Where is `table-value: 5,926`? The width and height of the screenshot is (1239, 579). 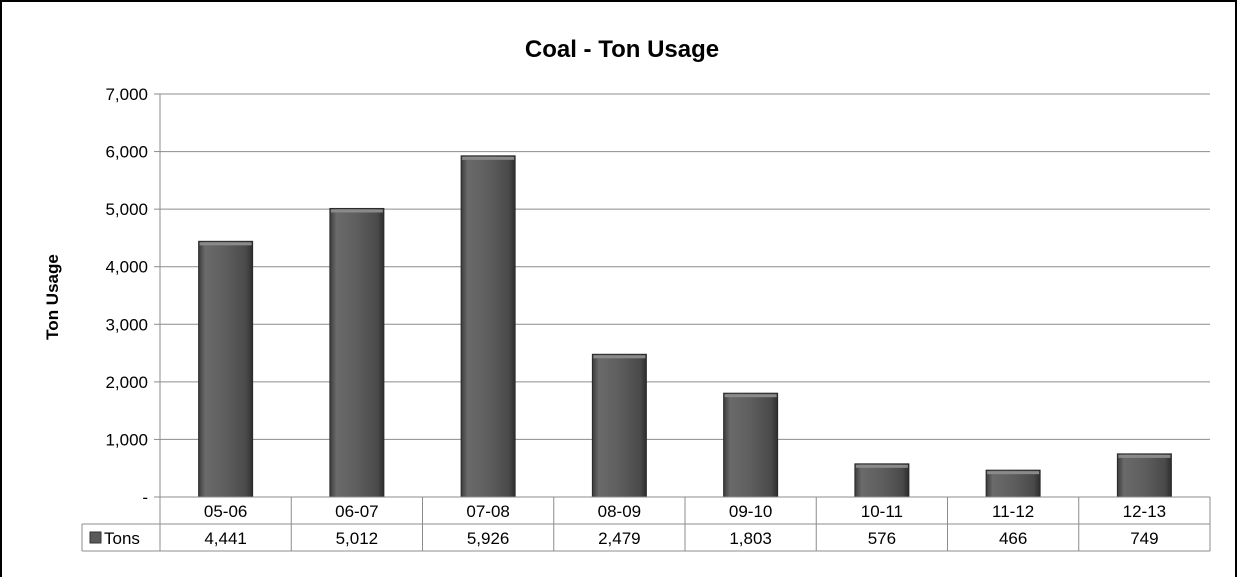
table-value: 5,926 is located at coordinates (488, 538).